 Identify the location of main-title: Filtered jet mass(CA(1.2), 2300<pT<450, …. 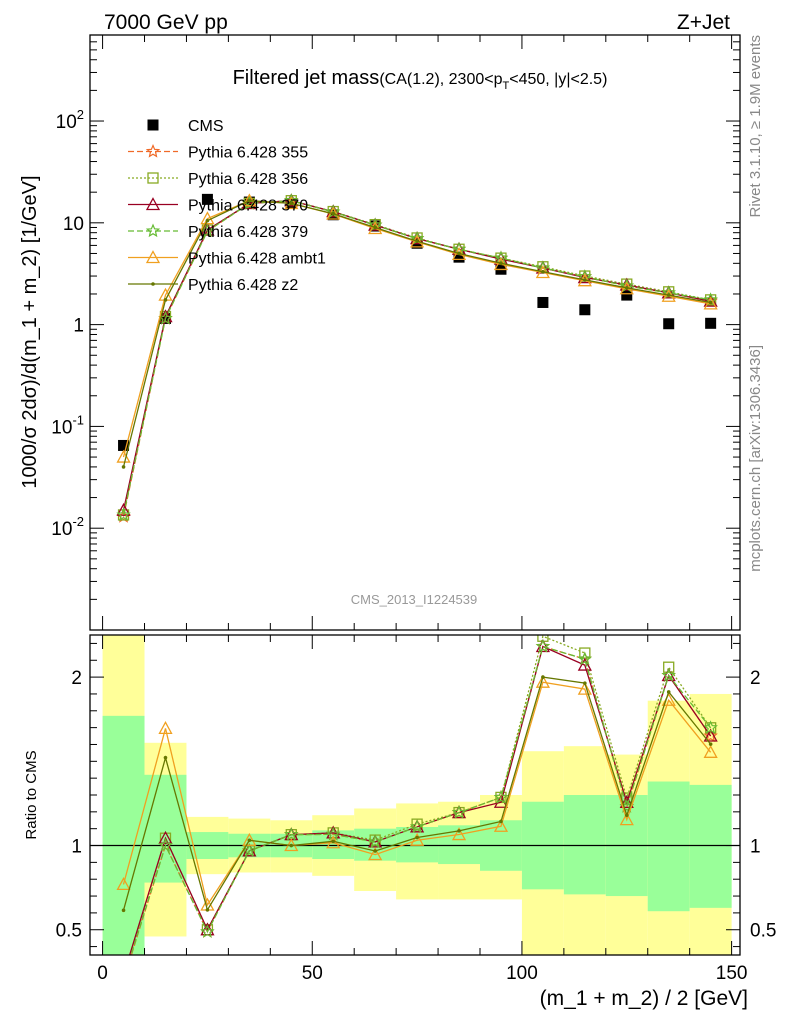
(420, 79).